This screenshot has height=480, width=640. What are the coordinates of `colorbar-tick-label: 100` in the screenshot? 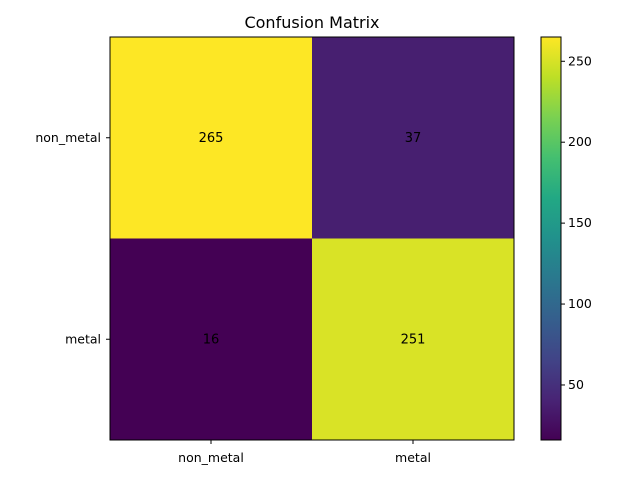 It's located at (580, 303).